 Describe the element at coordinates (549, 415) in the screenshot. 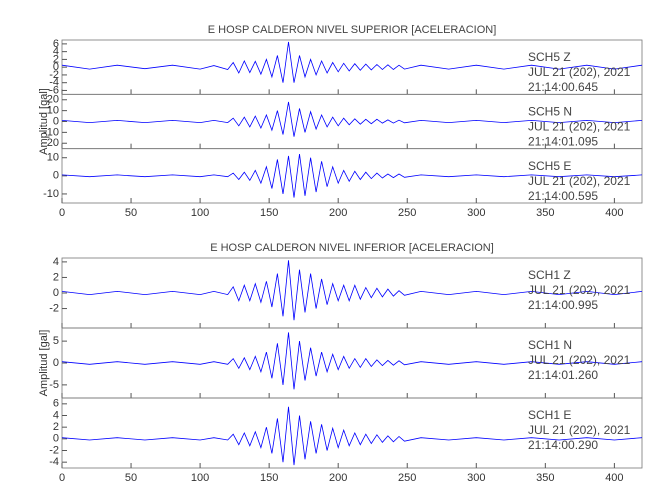

I see `station-label: SCH1 E` at that location.